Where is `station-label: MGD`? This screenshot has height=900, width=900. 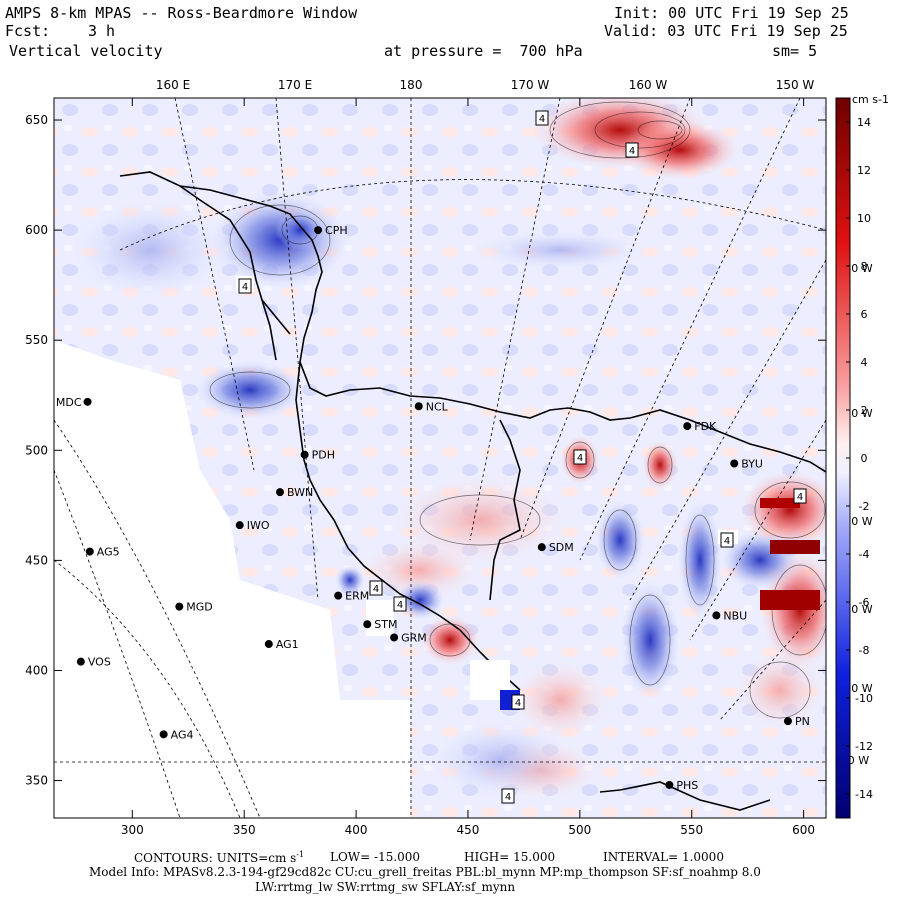 station-label: MGD is located at coordinates (199, 607).